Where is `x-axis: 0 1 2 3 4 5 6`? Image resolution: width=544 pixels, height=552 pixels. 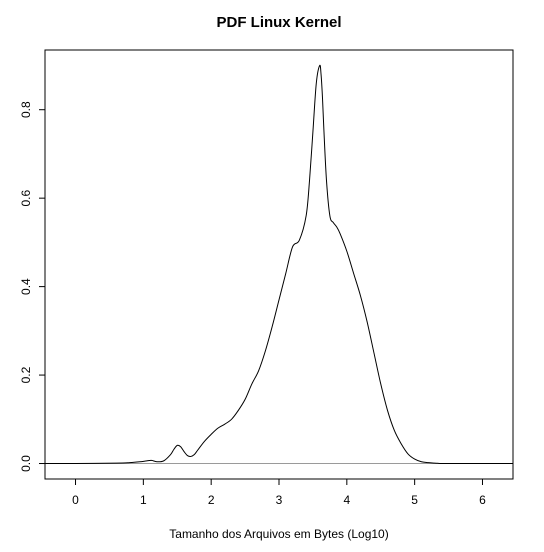 x-axis: 0 1 2 3 4 5 6 is located at coordinates (279, 493).